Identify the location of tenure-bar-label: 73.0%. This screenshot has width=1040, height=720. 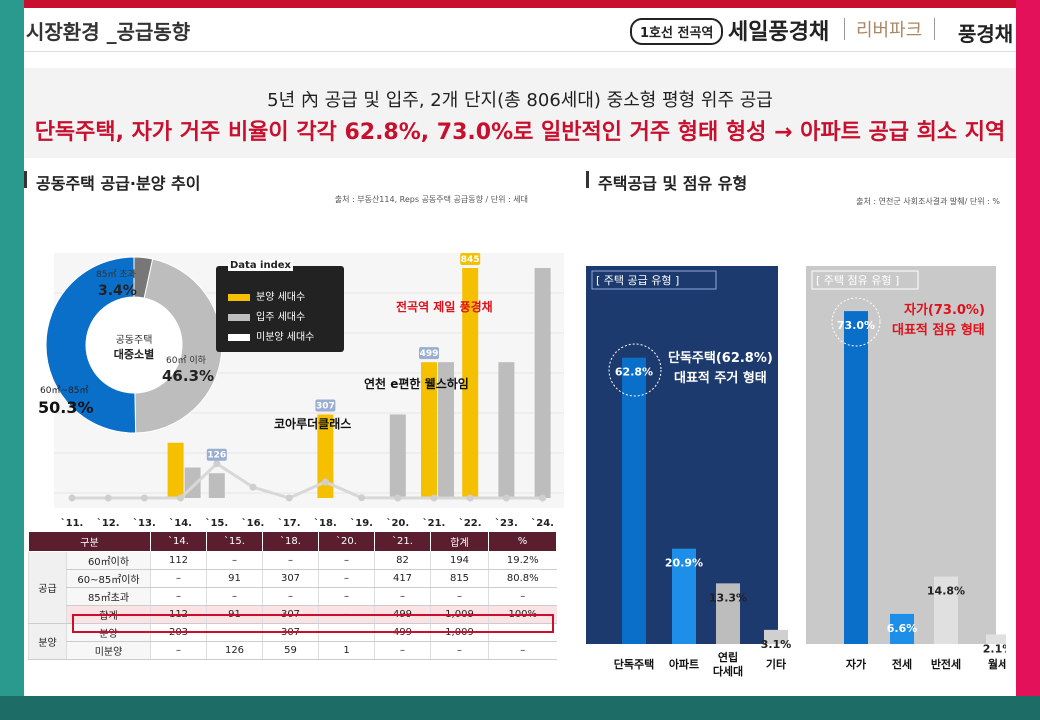
(856, 325).